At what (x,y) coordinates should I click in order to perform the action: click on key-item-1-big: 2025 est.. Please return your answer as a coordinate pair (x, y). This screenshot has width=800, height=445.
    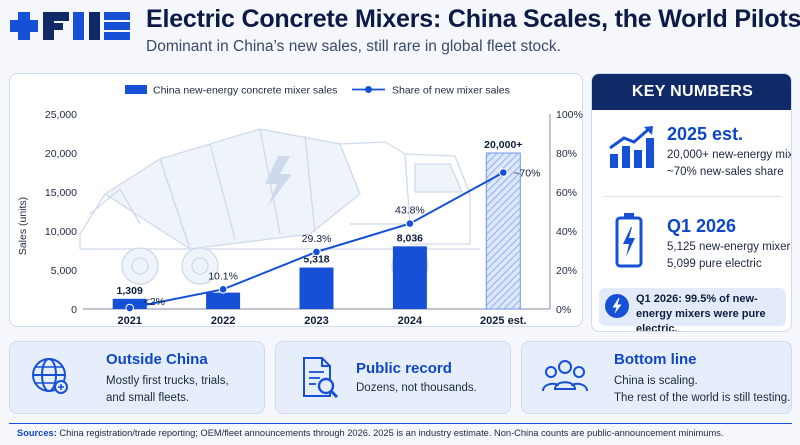
    Looking at the image, I should click on (705, 134).